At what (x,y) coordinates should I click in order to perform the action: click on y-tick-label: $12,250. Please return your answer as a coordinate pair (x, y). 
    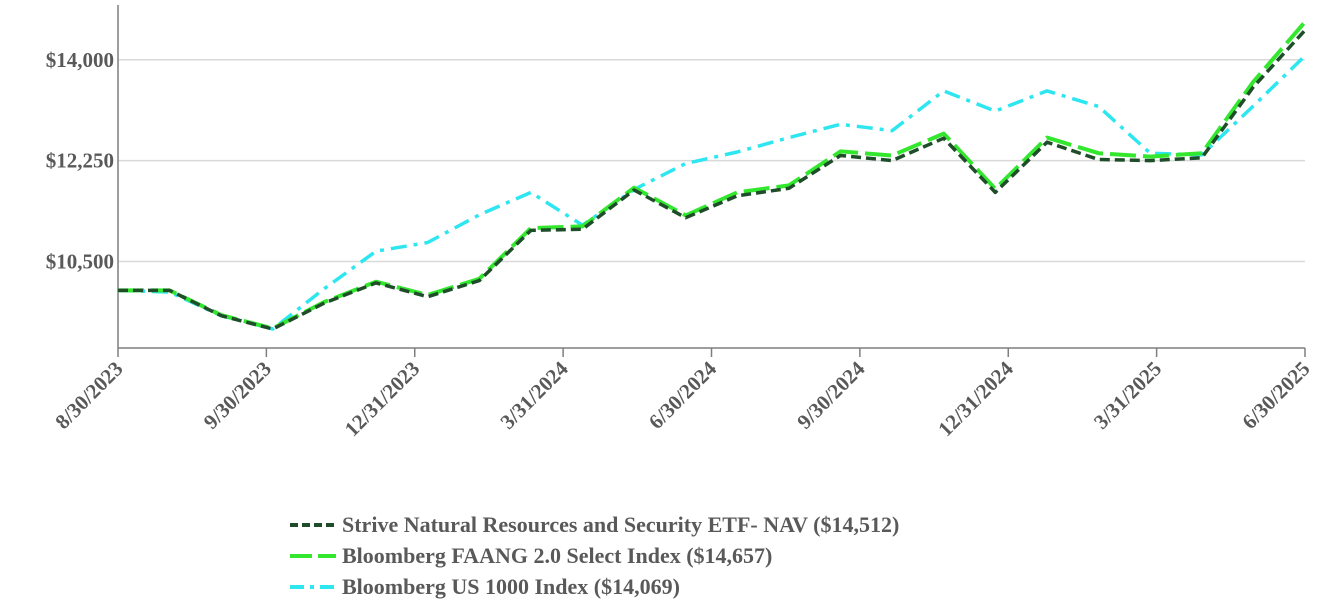
    Looking at the image, I should click on (80, 161).